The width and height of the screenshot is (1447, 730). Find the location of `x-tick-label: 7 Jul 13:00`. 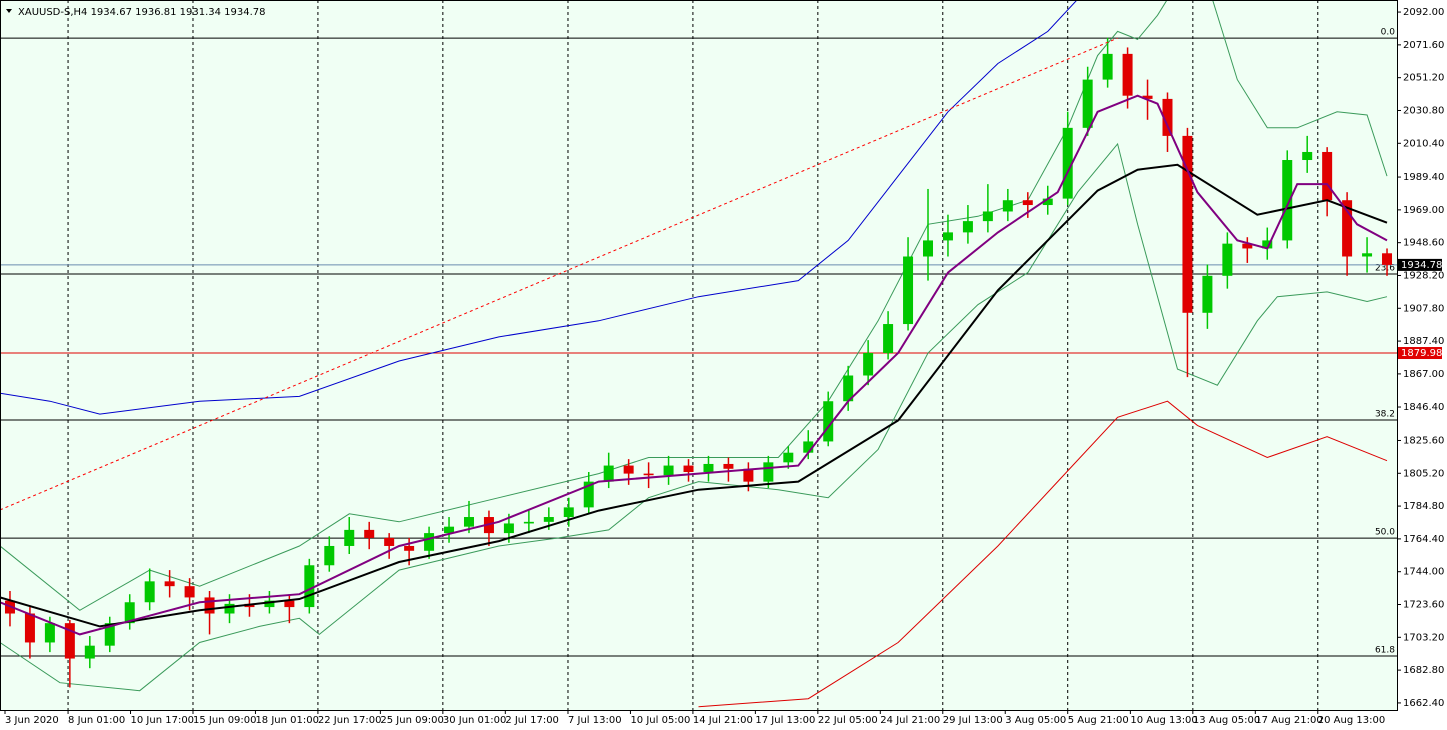

x-tick-label: 7 Jul 13:00 is located at coordinates (595, 720).